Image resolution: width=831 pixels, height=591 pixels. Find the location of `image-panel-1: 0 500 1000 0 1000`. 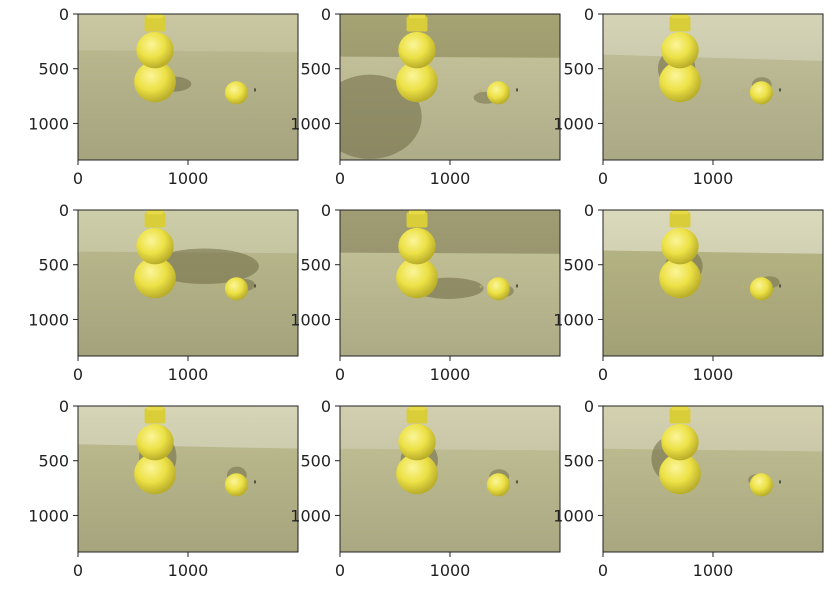

image-panel-1: 0 500 1000 0 1000 is located at coordinates (163, 96).